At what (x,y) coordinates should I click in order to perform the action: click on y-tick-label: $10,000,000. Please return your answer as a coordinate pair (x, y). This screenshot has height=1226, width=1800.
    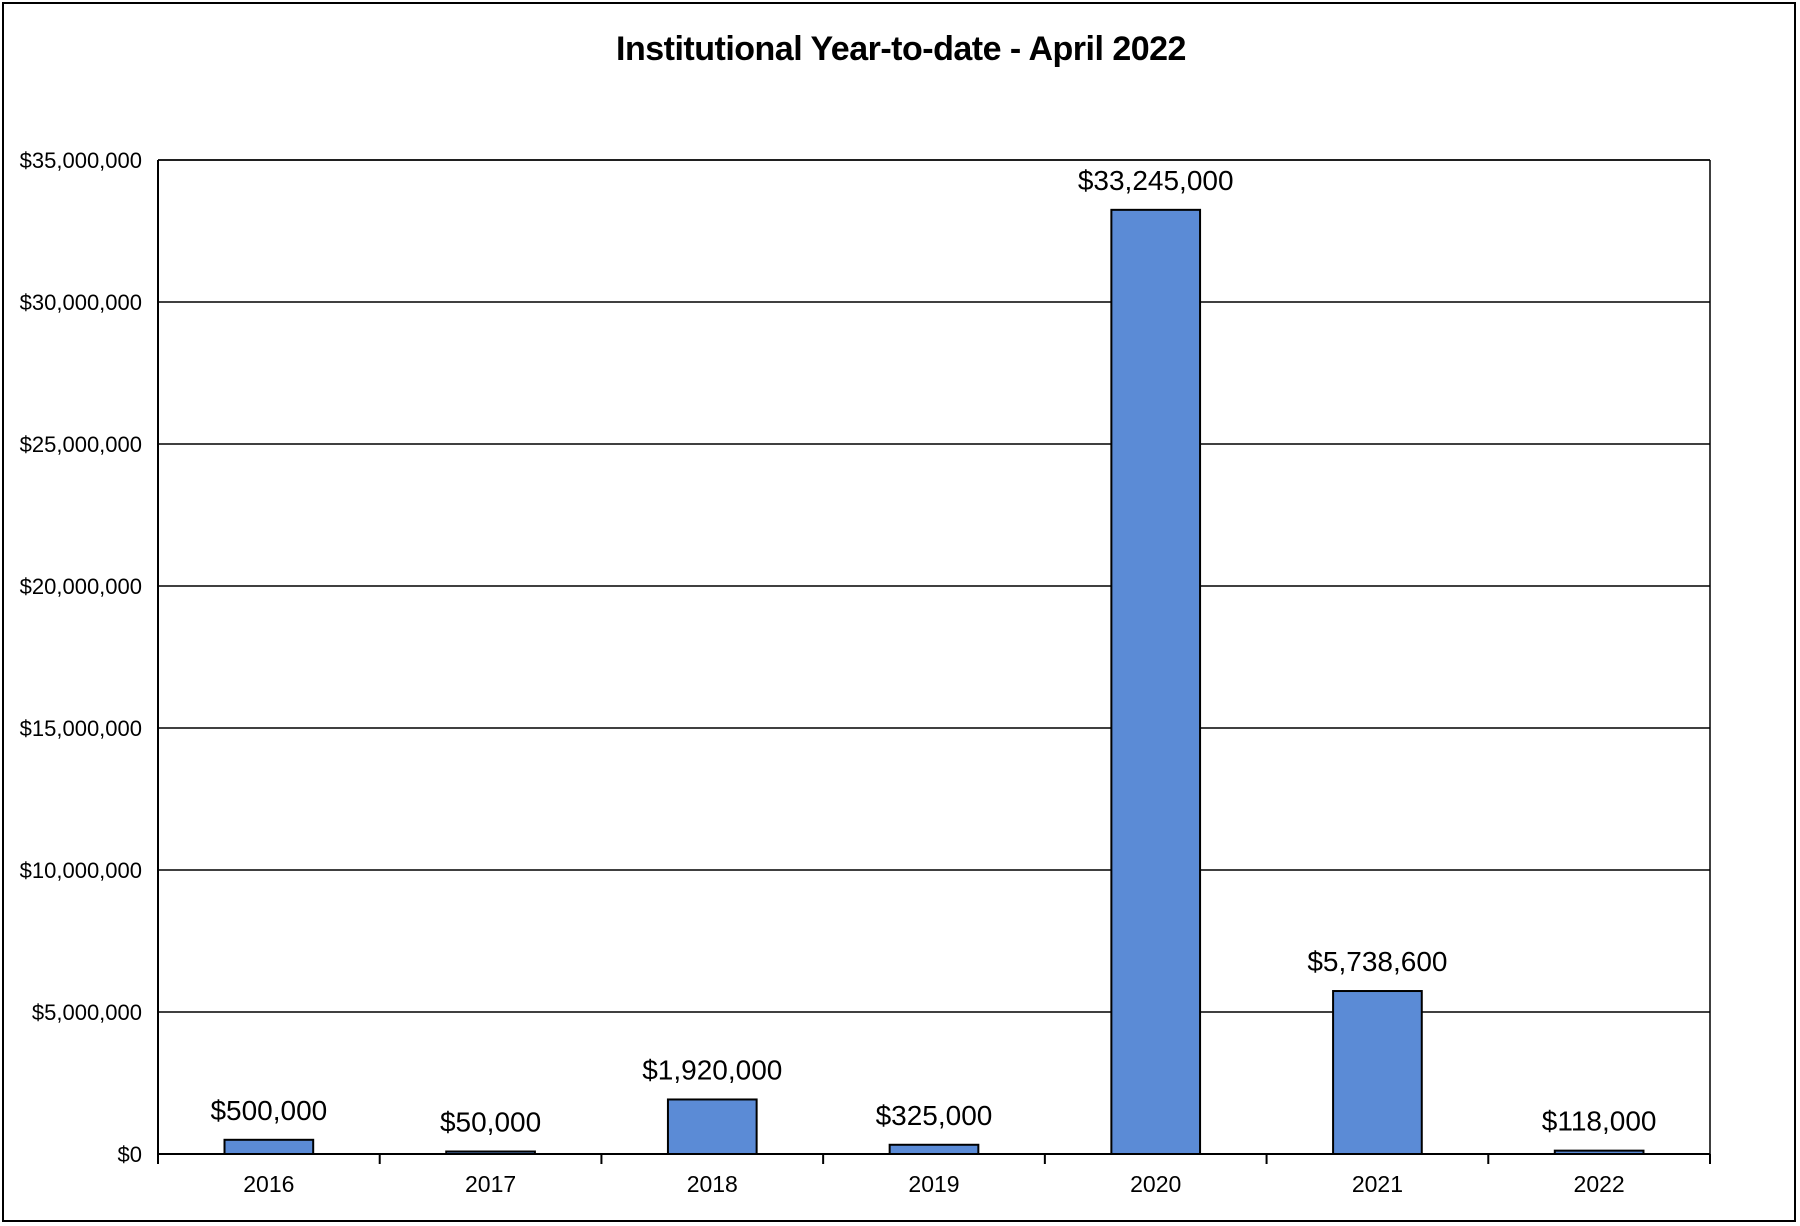
    Looking at the image, I should click on (81, 870).